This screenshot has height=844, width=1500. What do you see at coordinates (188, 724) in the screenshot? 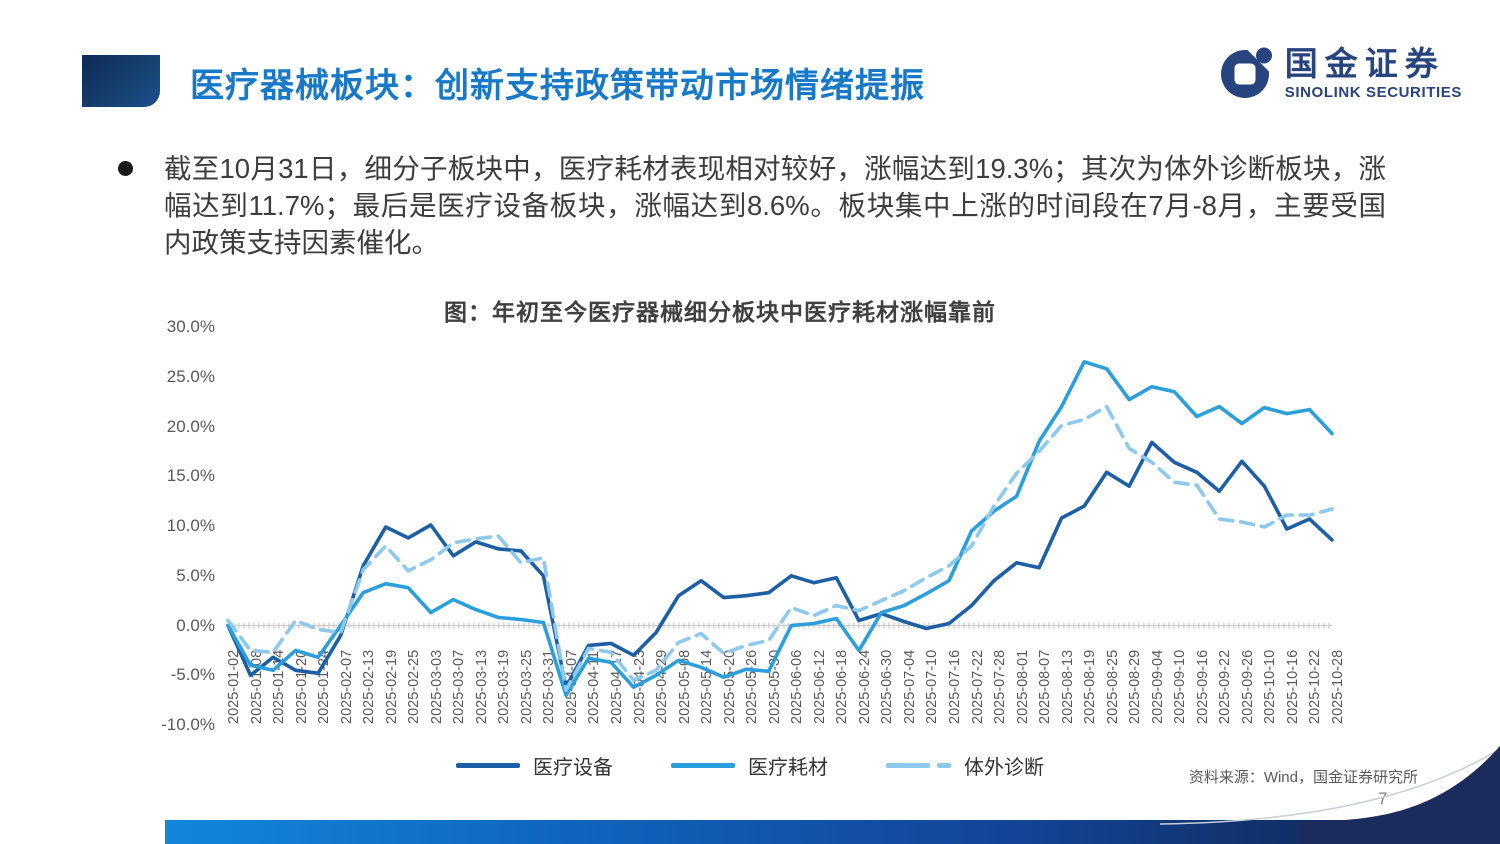
I see `y-tick-label: -10.0%` at bounding box center [188, 724].